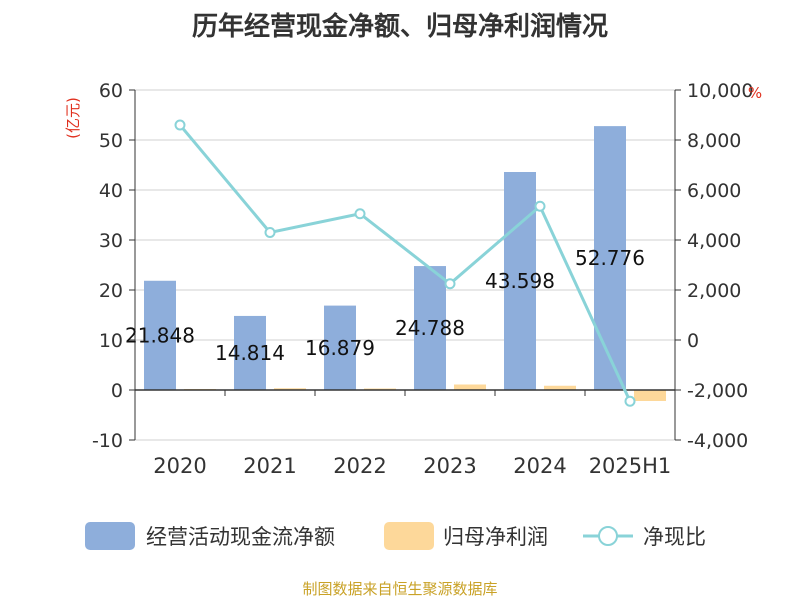  I want to click on right-tick-label: 8,000, so click(714, 141).